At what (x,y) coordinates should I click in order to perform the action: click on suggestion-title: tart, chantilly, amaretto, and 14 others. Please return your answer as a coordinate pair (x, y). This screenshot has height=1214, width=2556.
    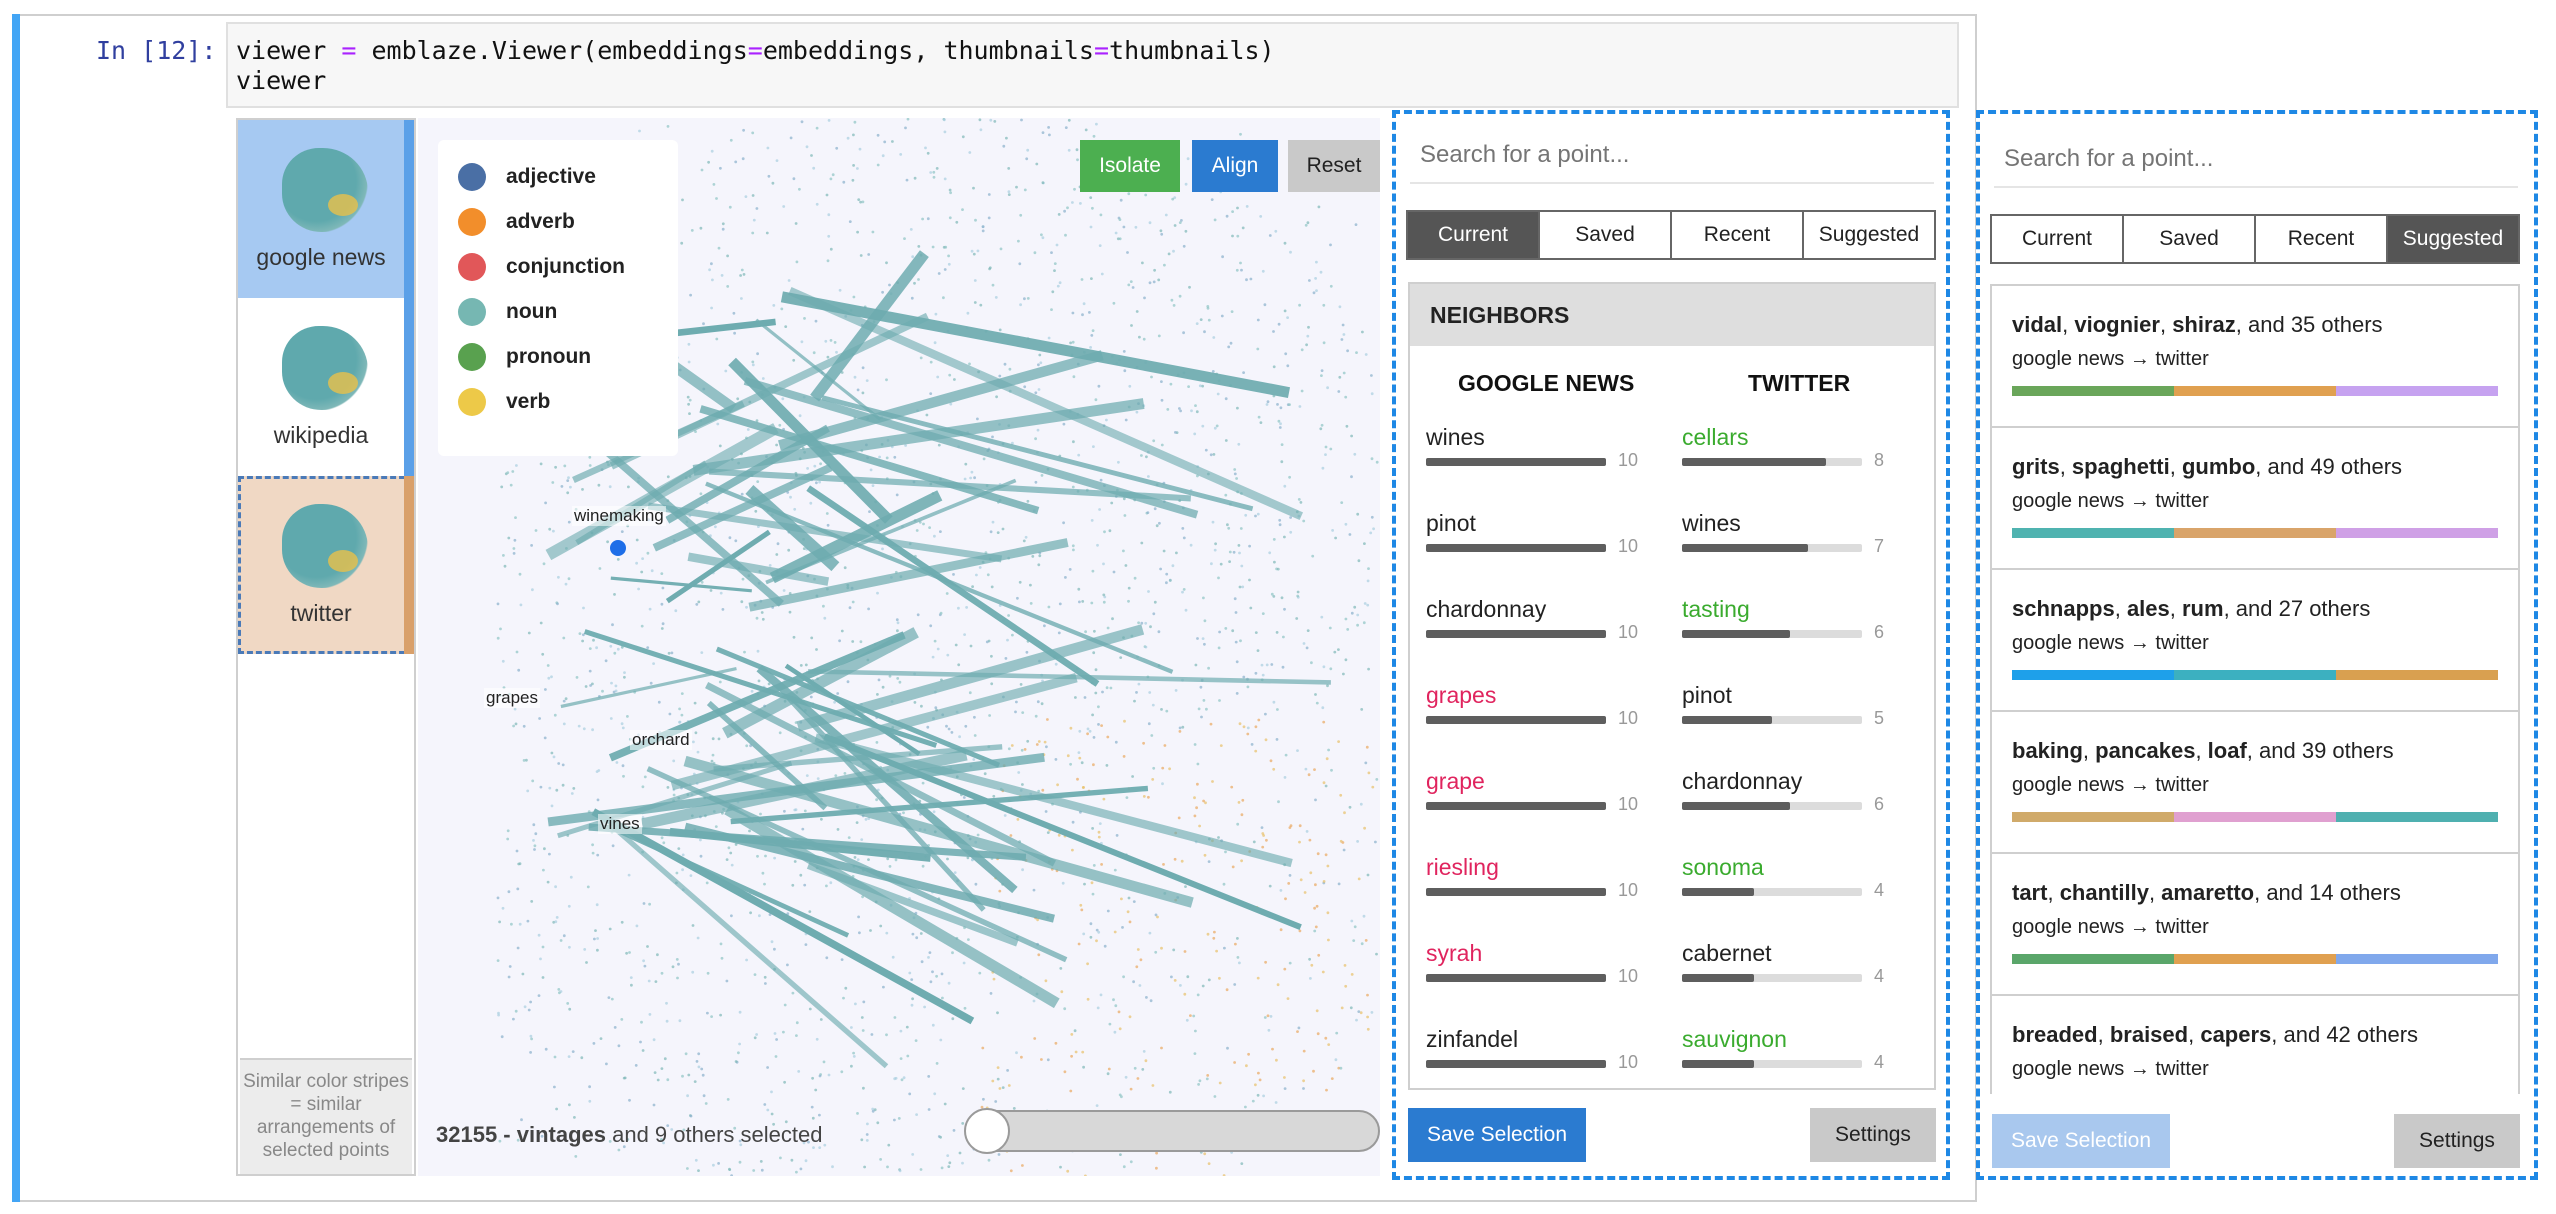
    Looking at the image, I should click on (2206, 892).